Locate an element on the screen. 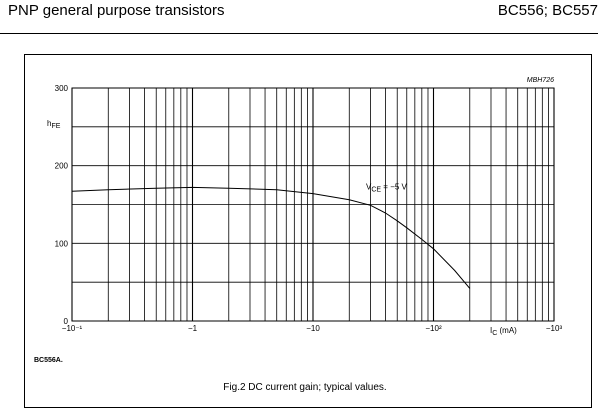 The height and width of the screenshot is (420, 610). y-tick-label: 0 is located at coordinates (66, 321).